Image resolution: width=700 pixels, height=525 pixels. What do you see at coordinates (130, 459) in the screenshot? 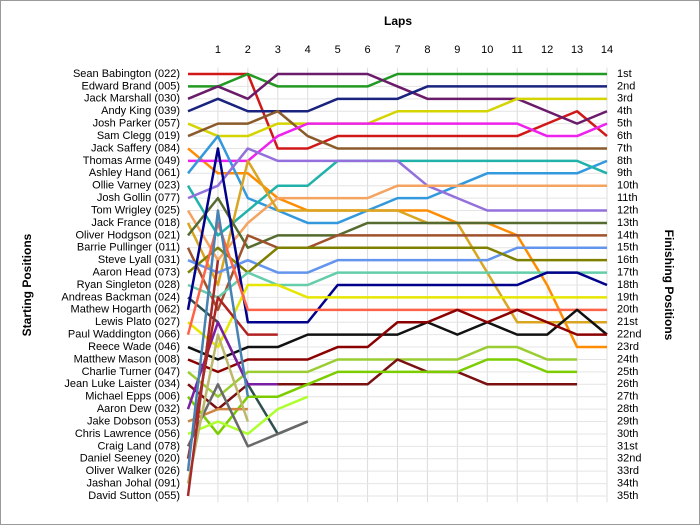
I see `y-tick-label: Daniel Seeney (020)` at bounding box center [130, 459].